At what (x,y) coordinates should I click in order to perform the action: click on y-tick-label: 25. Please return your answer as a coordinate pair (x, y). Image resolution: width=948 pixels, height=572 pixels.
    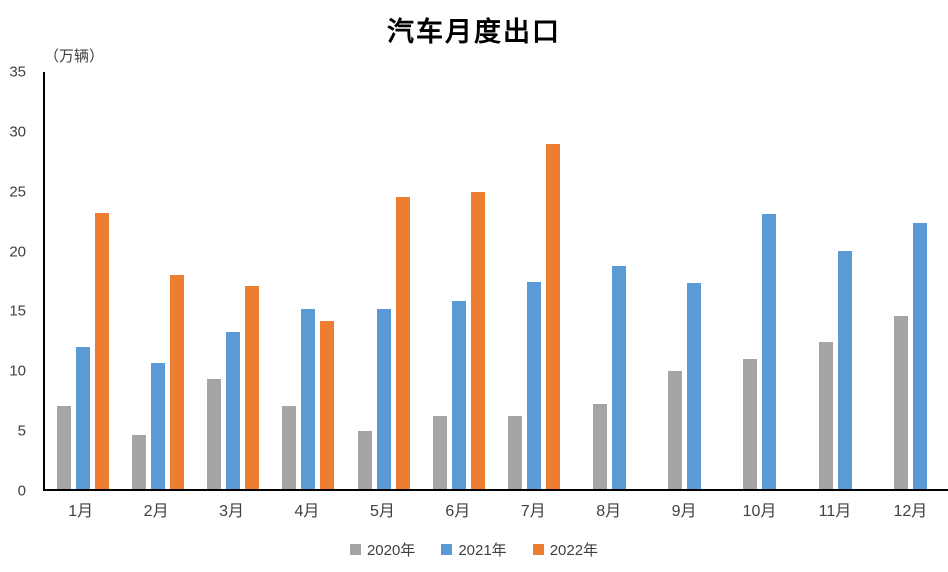
    Looking at the image, I should click on (17, 192).